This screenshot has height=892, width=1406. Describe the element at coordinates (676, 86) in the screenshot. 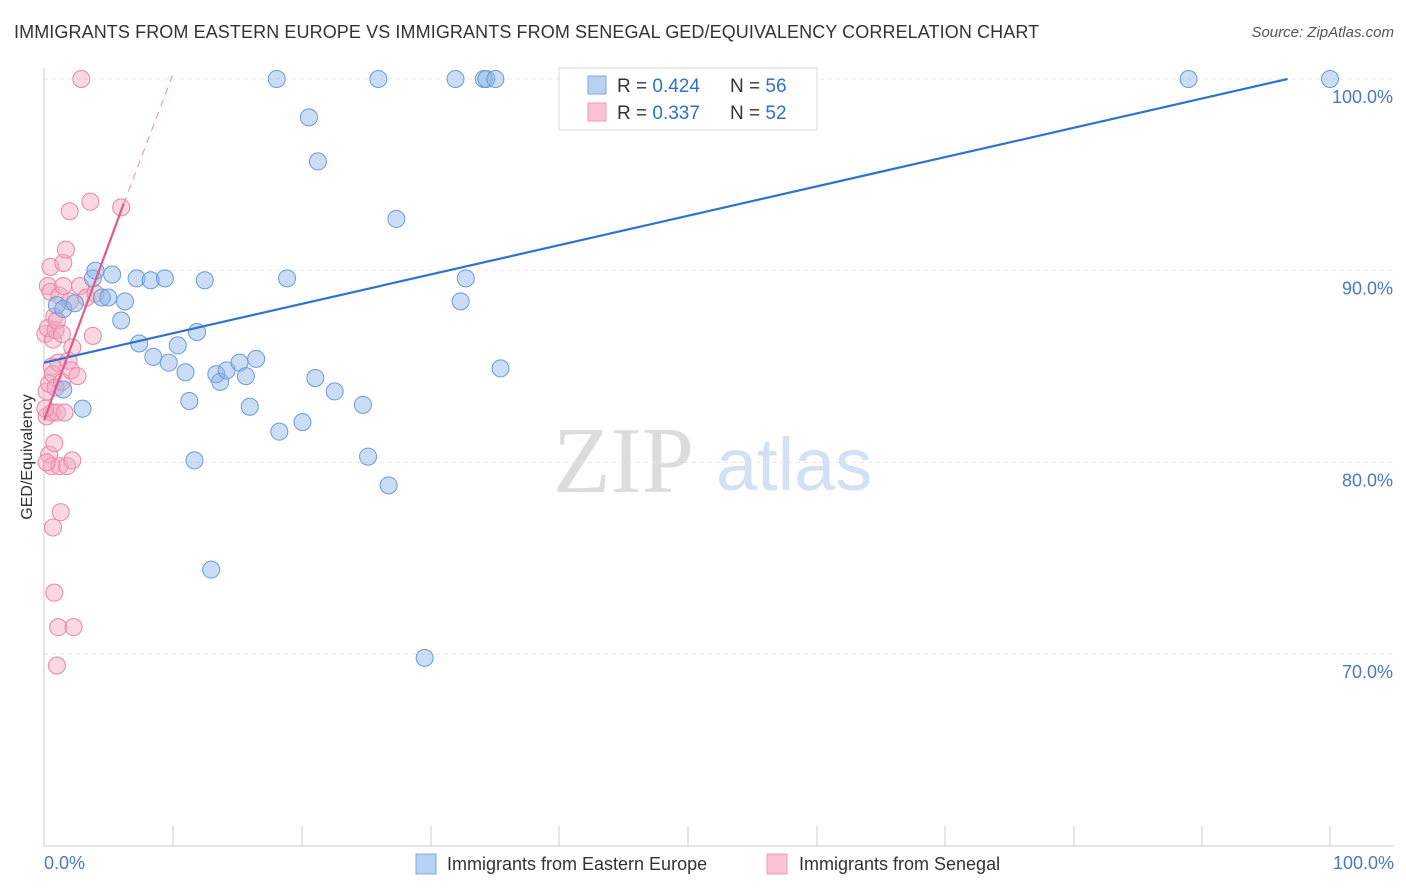

I see `stats-r-value-blue: 0.424` at that location.